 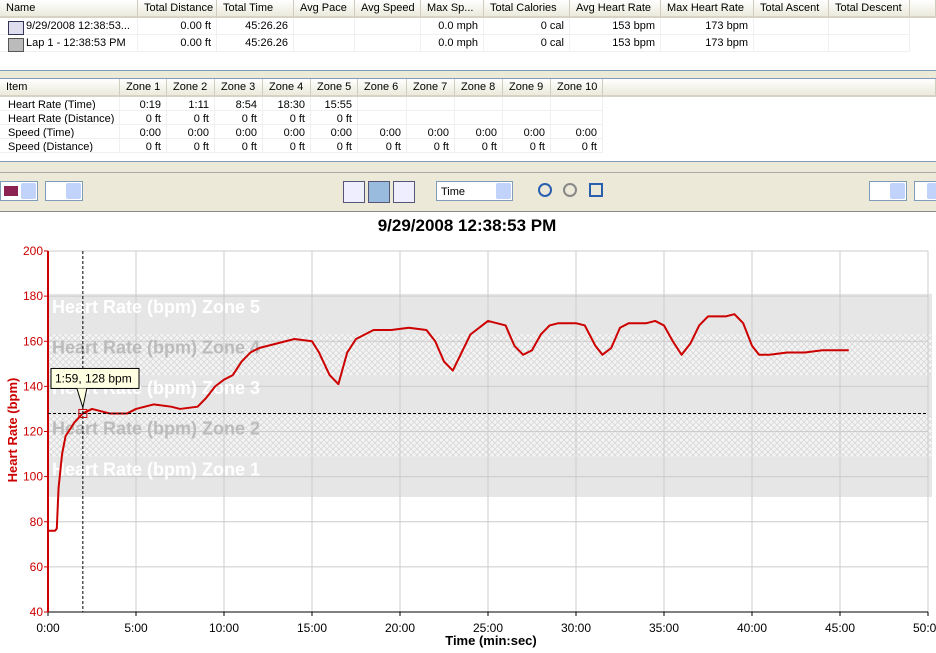 What do you see at coordinates (577, 88) in the screenshot?
I see `column-header: Zone 10` at bounding box center [577, 88].